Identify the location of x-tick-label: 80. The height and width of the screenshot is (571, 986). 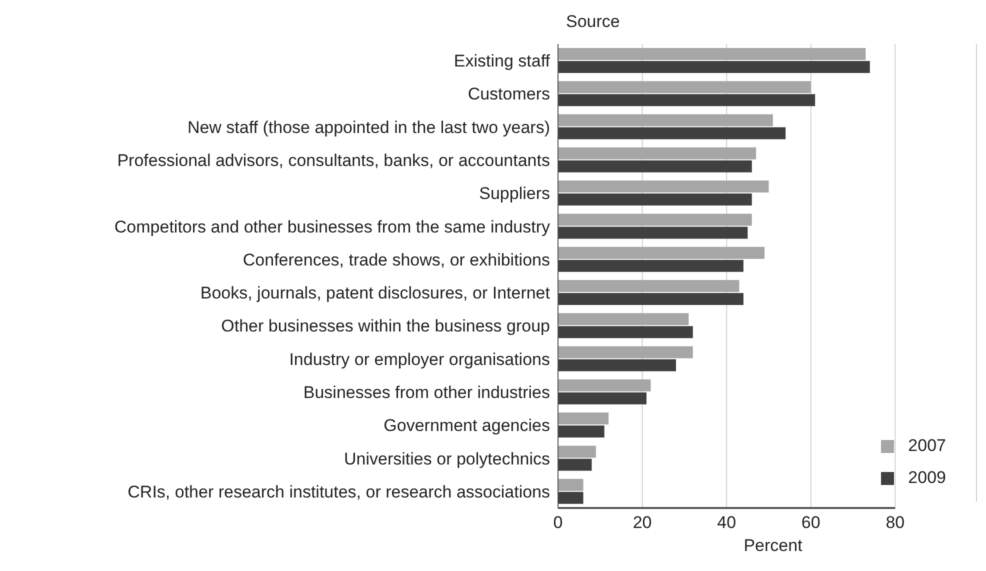
(895, 522).